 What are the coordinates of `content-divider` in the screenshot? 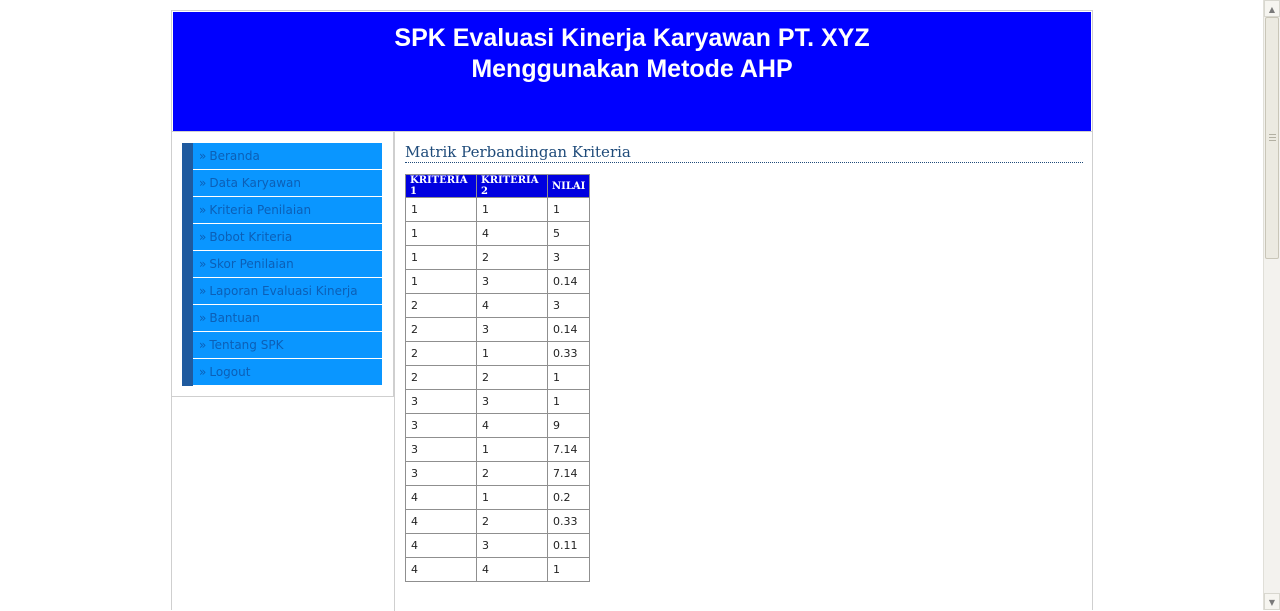 It's located at (394, 371).